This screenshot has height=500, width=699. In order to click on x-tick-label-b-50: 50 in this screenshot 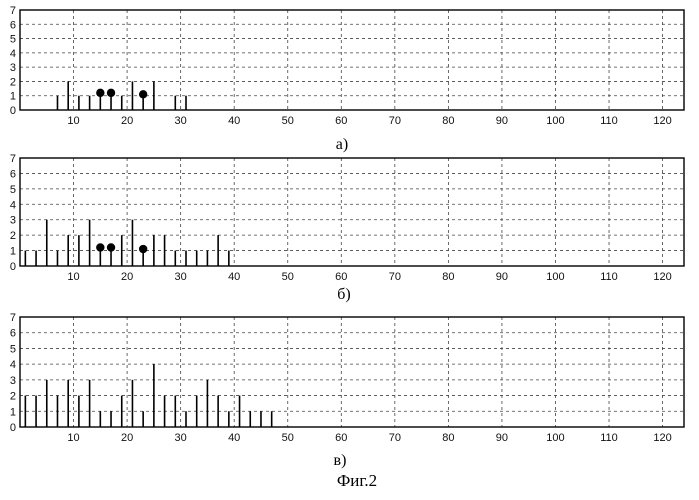, I will do `click(288, 277)`.